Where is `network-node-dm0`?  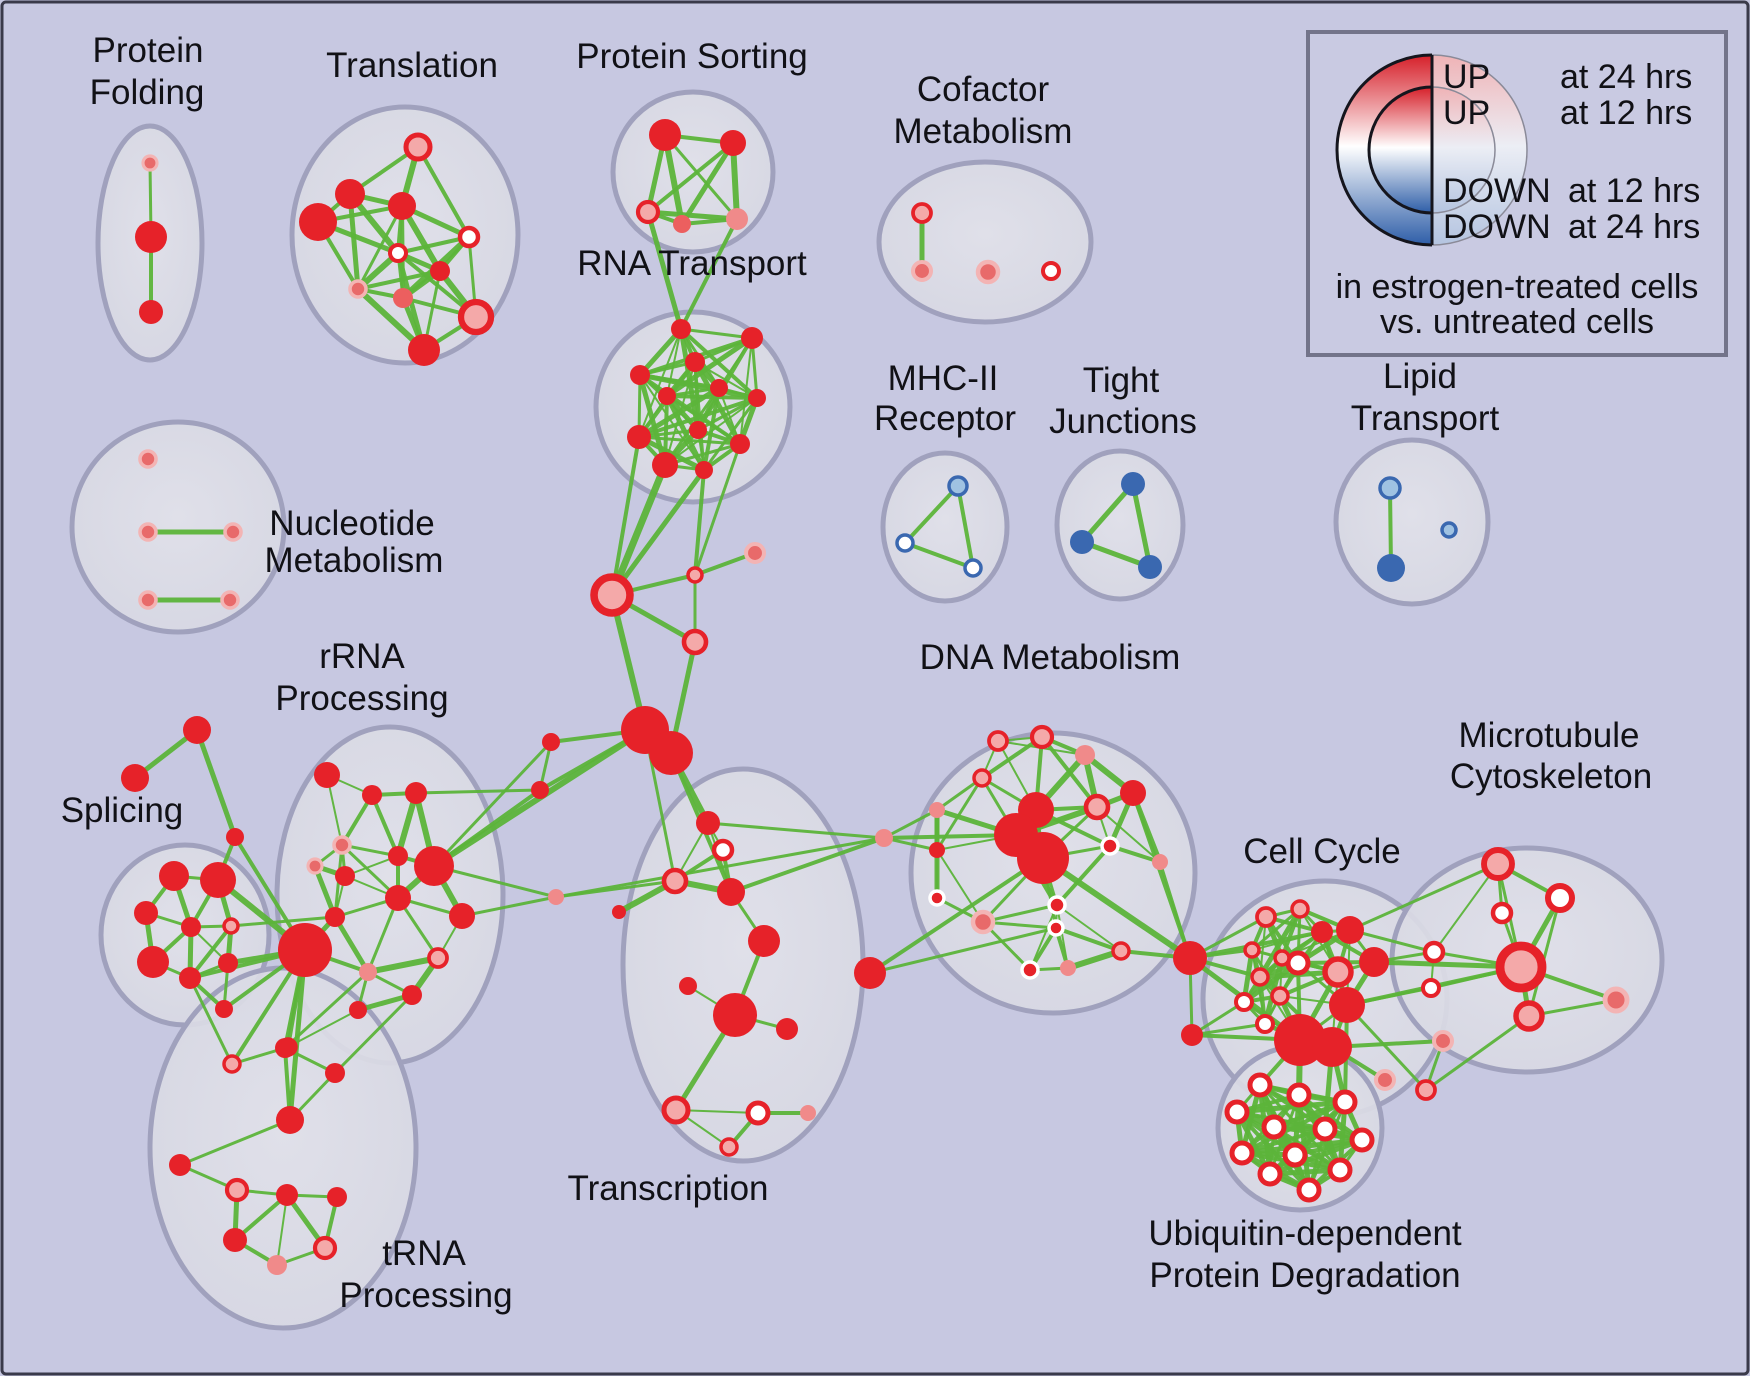 network-node-dm0 is located at coordinates (998, 741).